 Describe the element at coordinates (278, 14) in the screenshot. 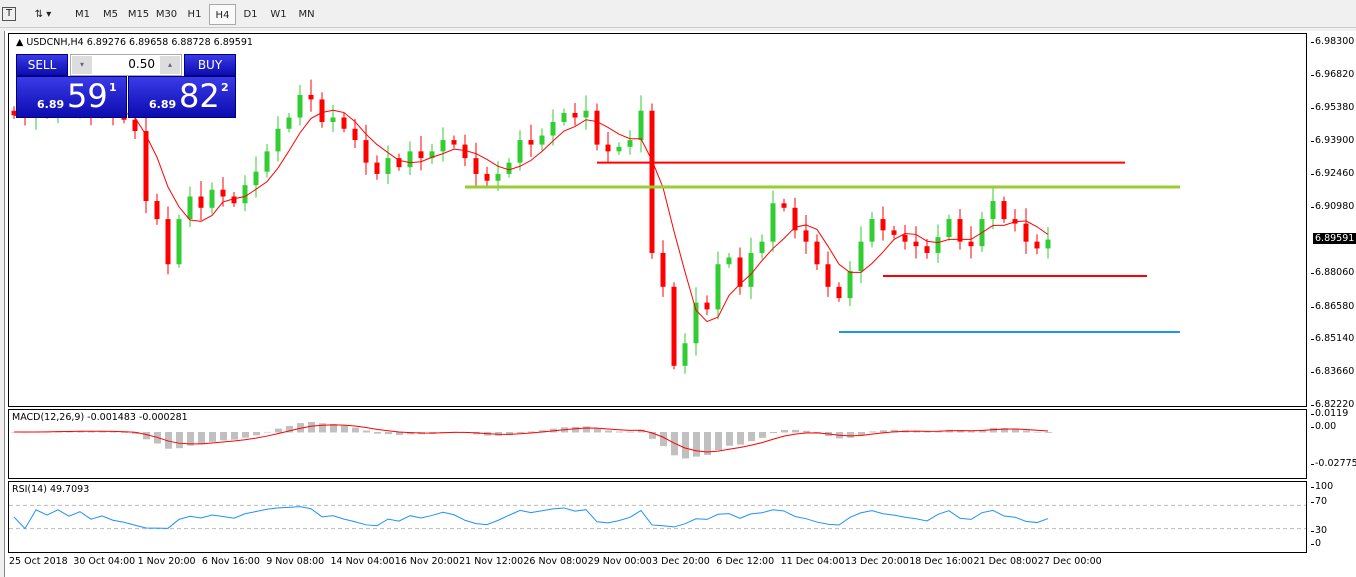

I see `timeframe-w1: W1` at that location.